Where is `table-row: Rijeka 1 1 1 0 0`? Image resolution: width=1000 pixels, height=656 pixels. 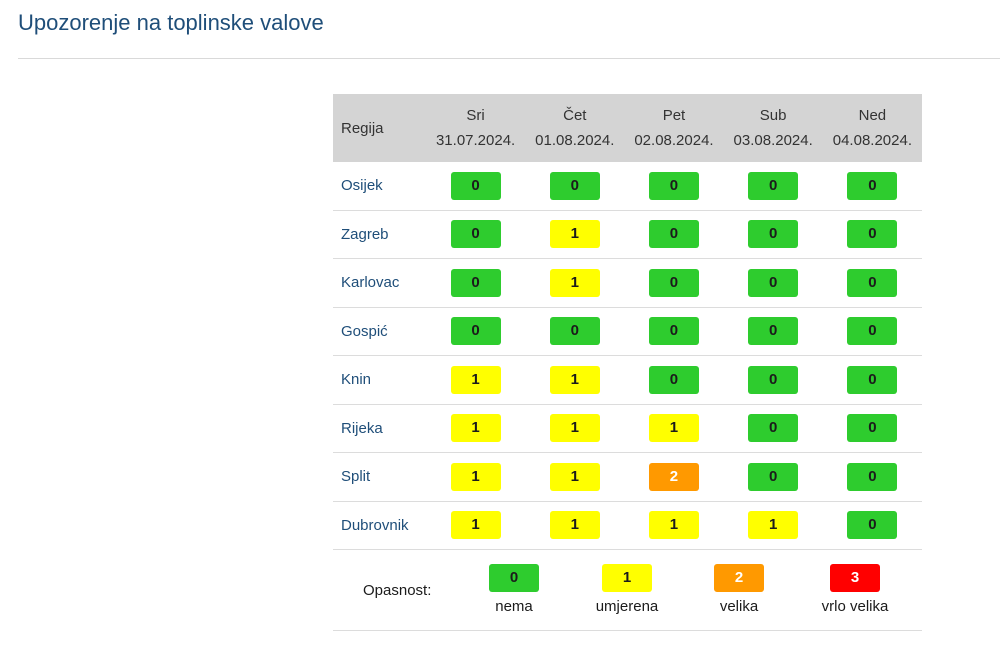 table-row: Rijeka 1 1 1 0 0 is located at coordinates (627, 428).